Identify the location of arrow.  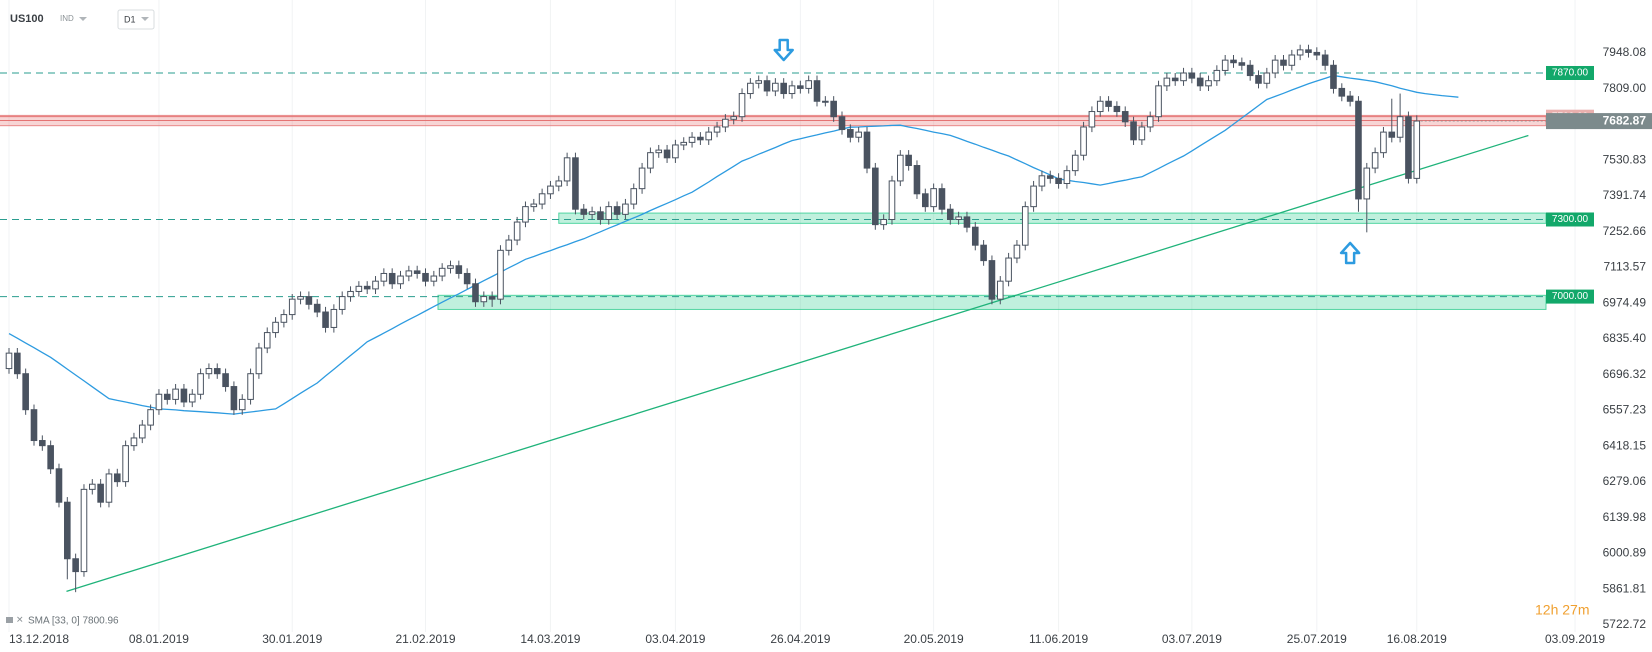
(783, 50).